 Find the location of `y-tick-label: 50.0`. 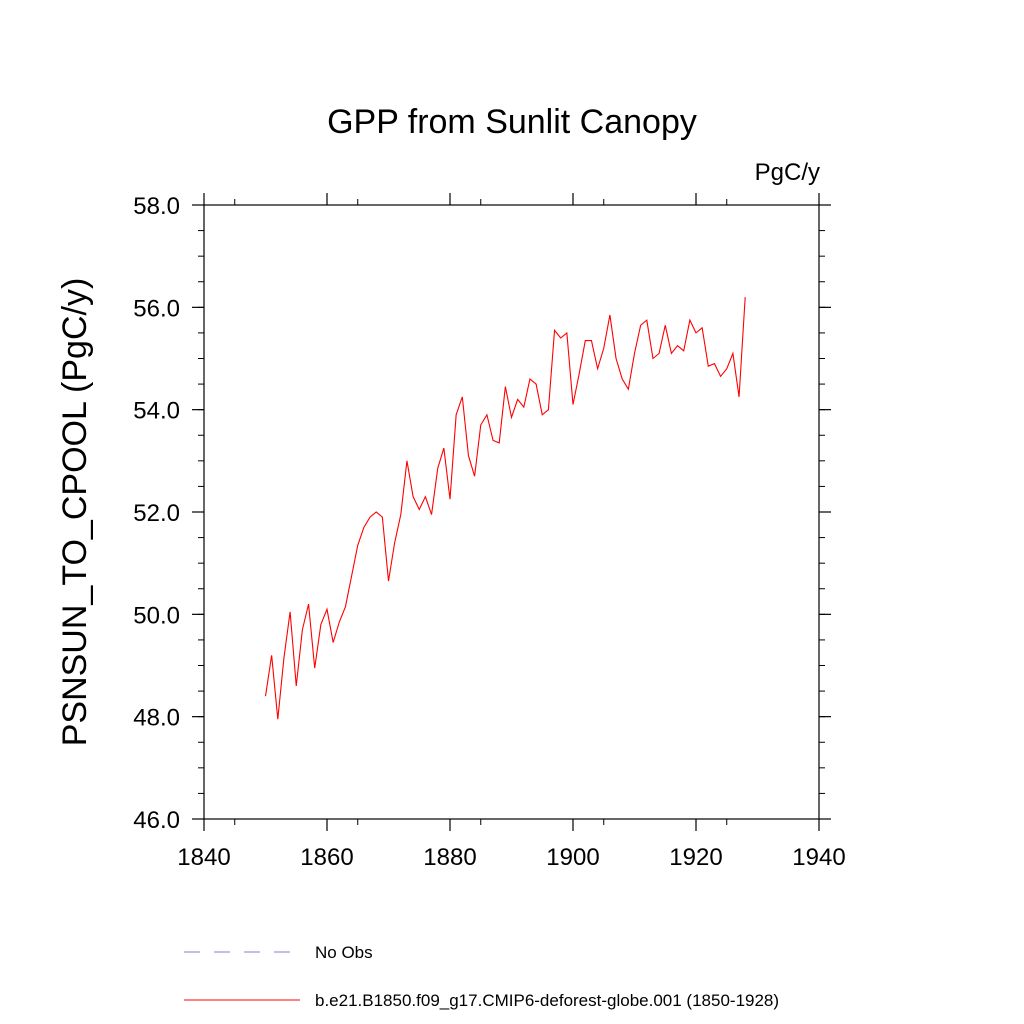

y-tick-label: 50.0 is located at coordinates (156, 615).